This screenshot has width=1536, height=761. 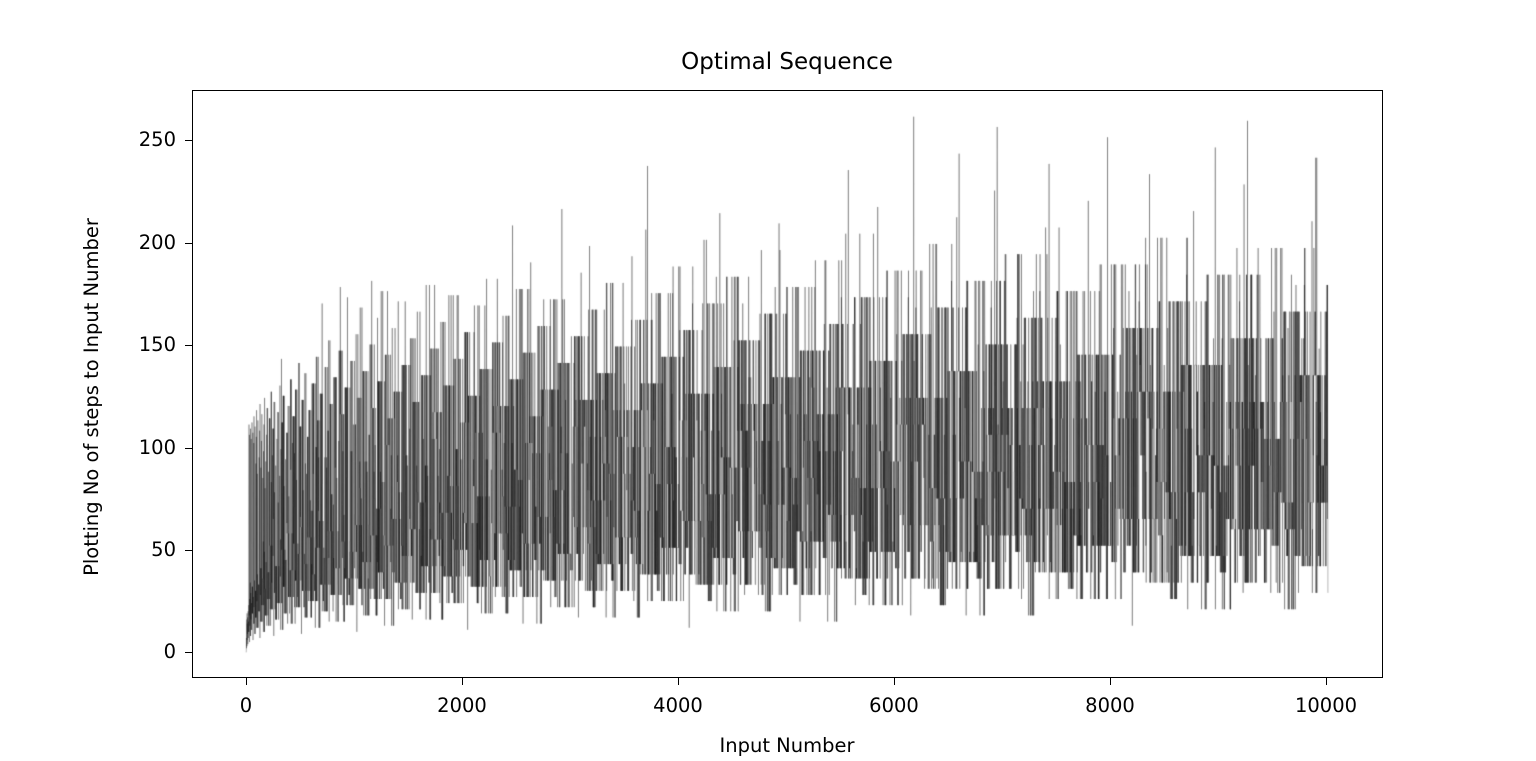 What do you see at coordinates (787, 745) in the screenshot?
I see `x-axis-label: Input Number` at bounding box center [787, 745].